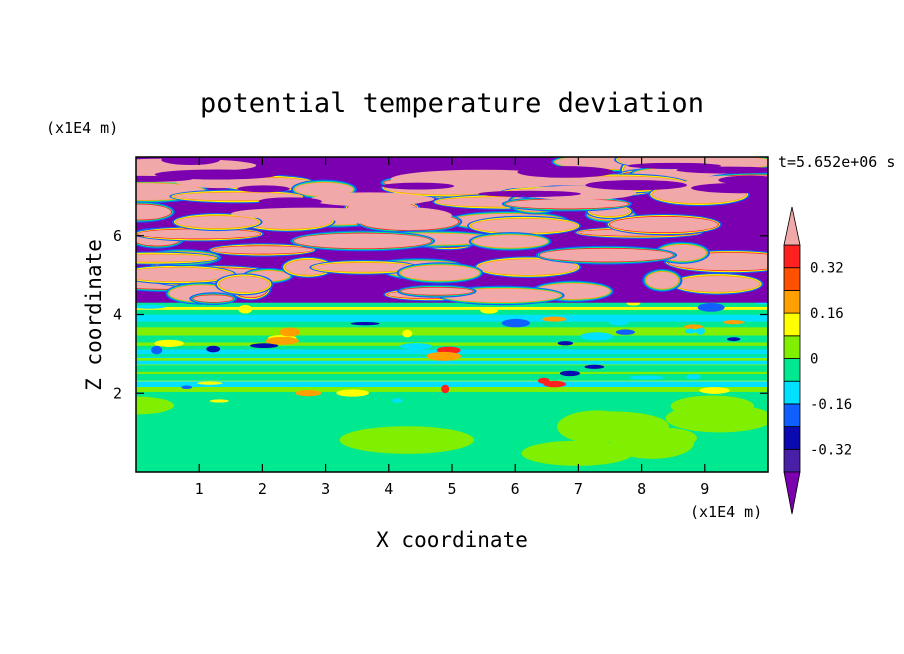 The height and width of the screenshot is (654, 904). Describe the element at coordinates (262, 489) in the screenshot. I see `x-tick-label: 2` at that location.